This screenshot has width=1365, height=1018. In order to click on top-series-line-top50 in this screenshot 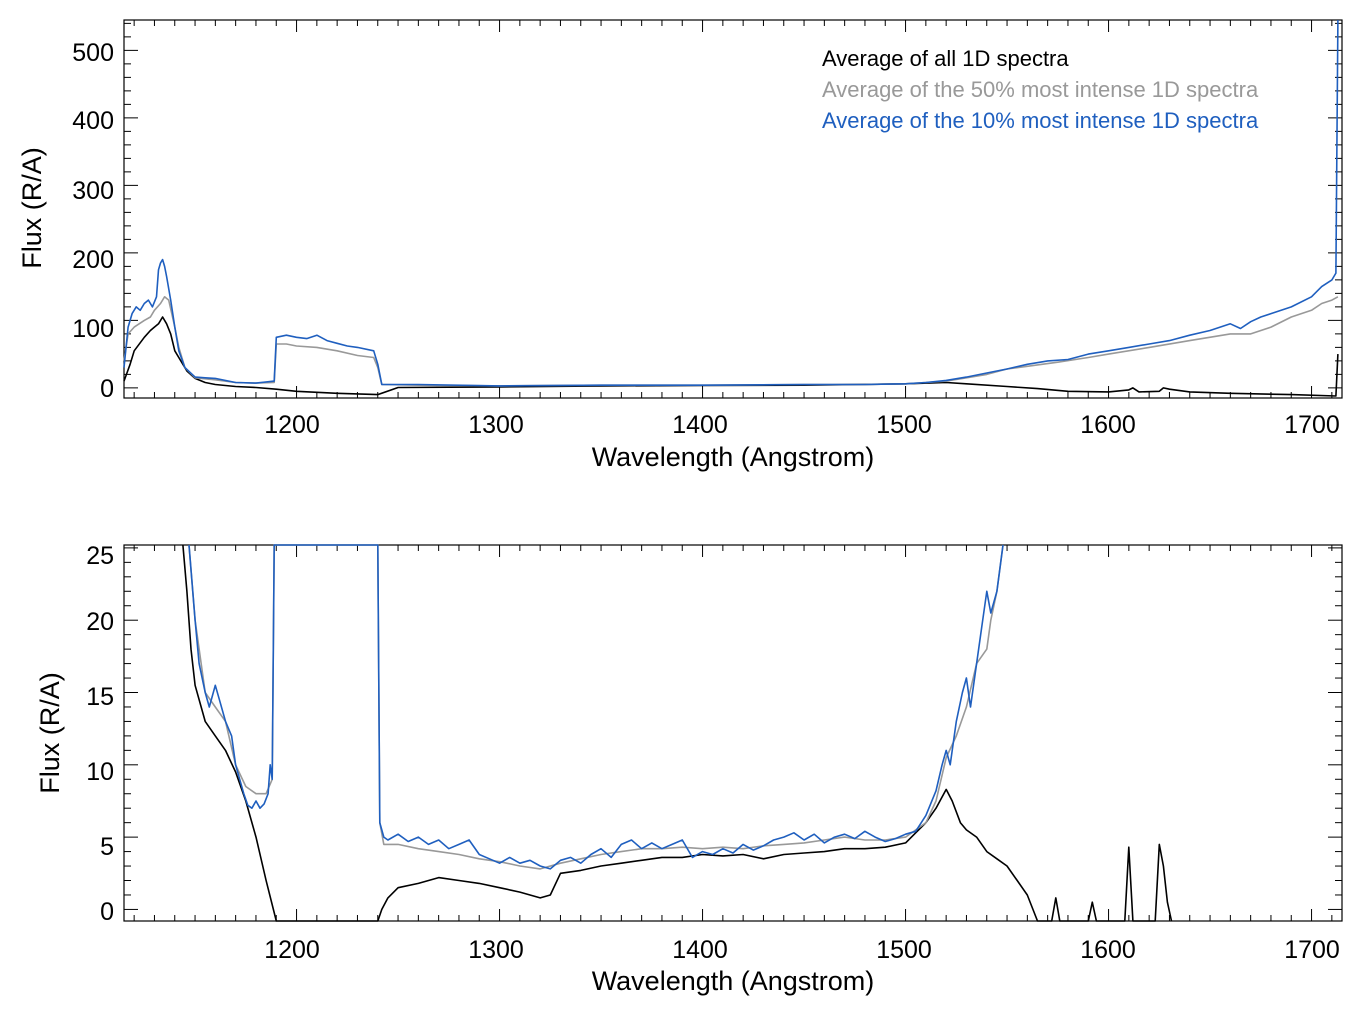, I will do `click(731, 341)`.